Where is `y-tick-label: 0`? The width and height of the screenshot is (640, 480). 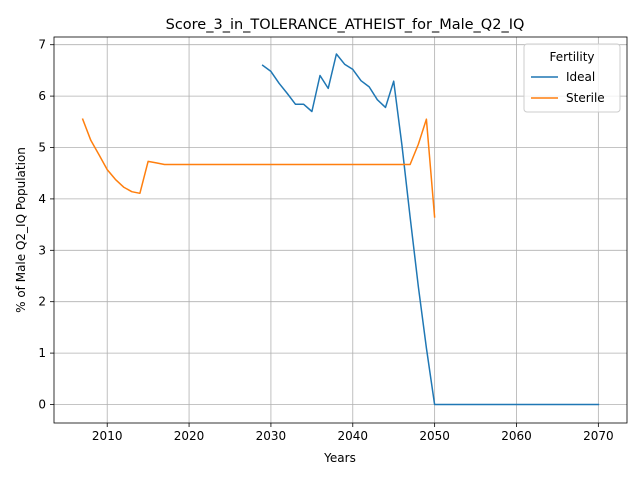
y-tick-label: 0 is located at coordinates (42, 404).